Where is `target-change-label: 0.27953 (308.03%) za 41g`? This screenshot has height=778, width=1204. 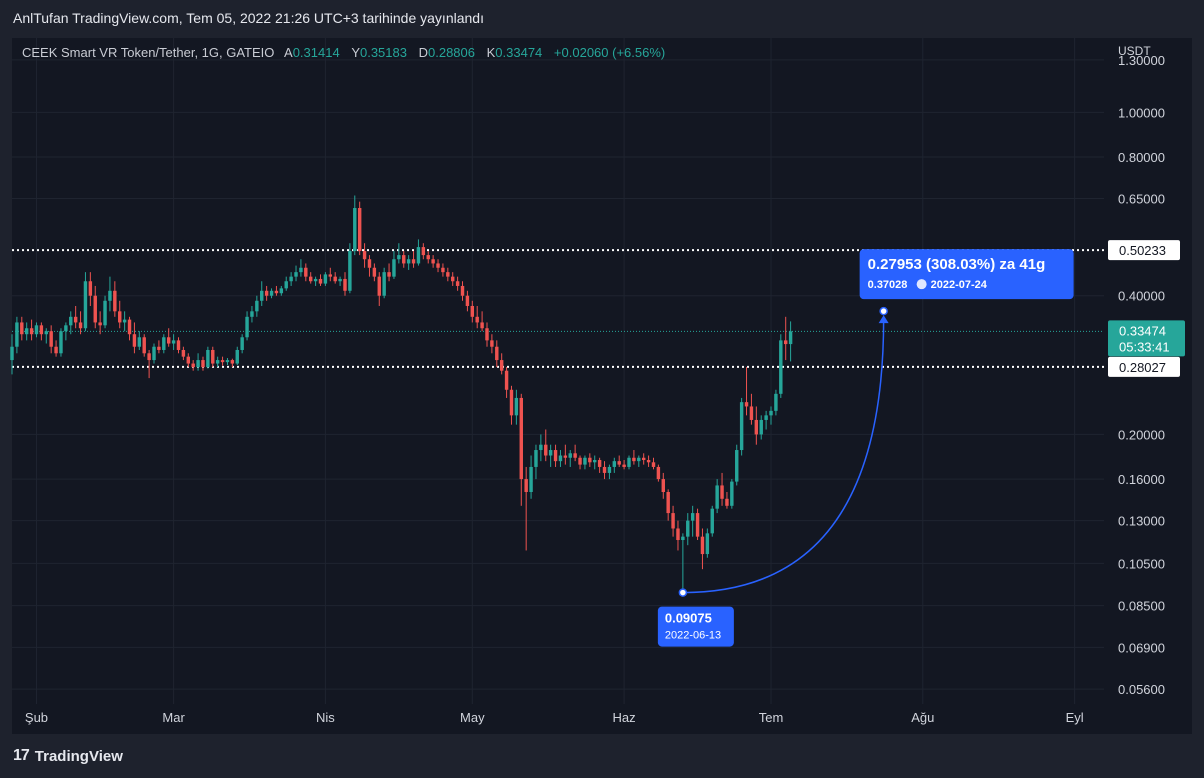 target-change-label: 0.27953 (308.03%) za 41g is located at coordinates (957, 264).